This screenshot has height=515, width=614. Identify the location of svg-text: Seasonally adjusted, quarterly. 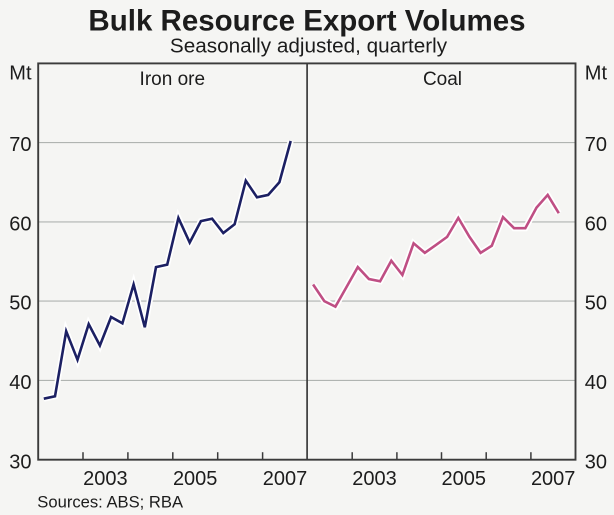
(309, 46).